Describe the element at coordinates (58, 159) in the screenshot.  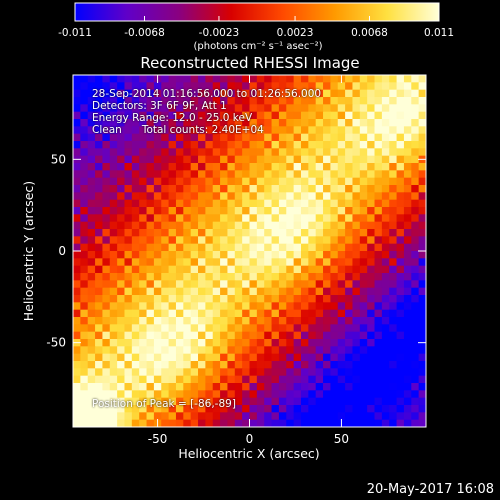
I see `y-tick-label: 50` at that location.